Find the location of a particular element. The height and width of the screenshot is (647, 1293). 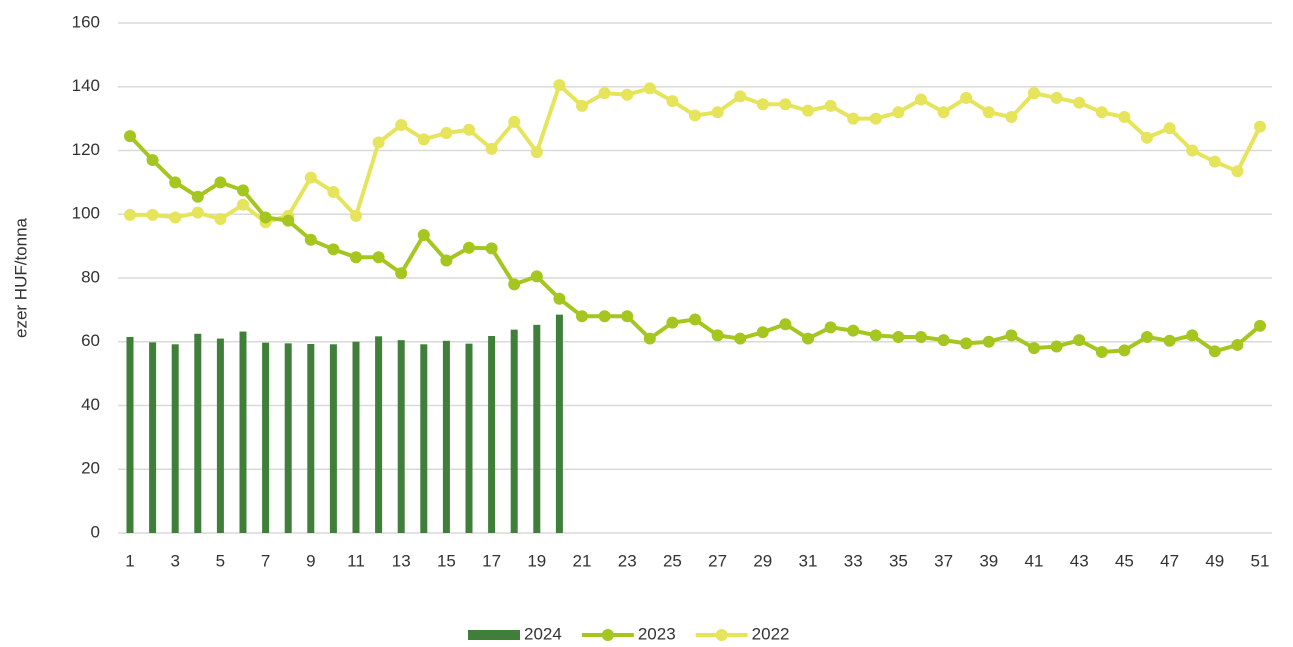

x-tick-label: 13 is located at coordinates (401, 560).